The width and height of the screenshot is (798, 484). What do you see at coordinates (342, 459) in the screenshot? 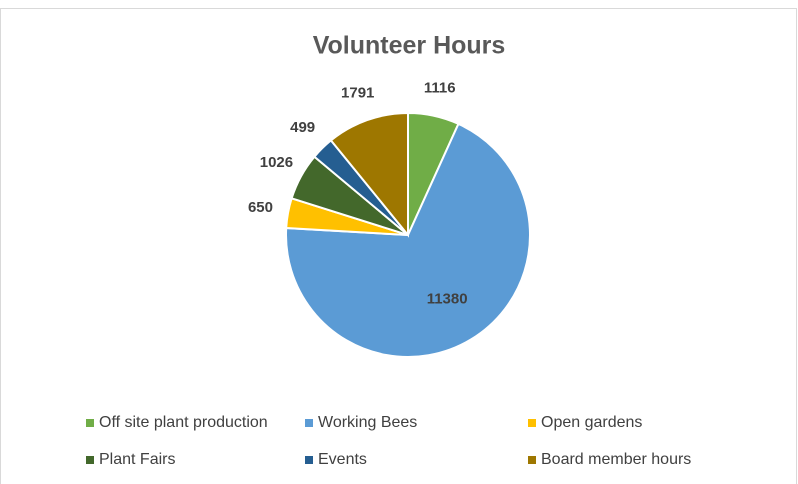
I see `legend-label: Events` at bounding box center [342, 459].